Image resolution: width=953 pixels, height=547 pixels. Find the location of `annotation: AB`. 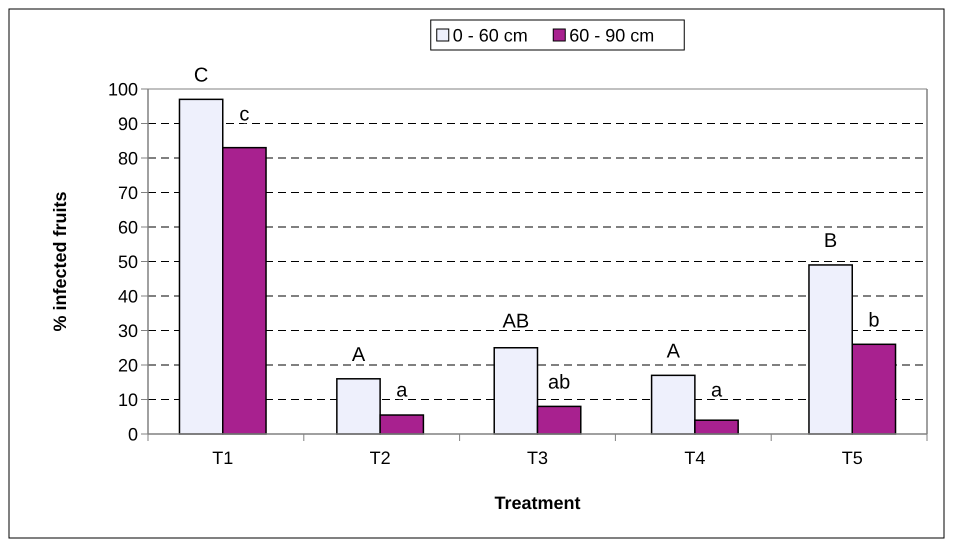

annotation: AB is located at coordinates (516, 321).